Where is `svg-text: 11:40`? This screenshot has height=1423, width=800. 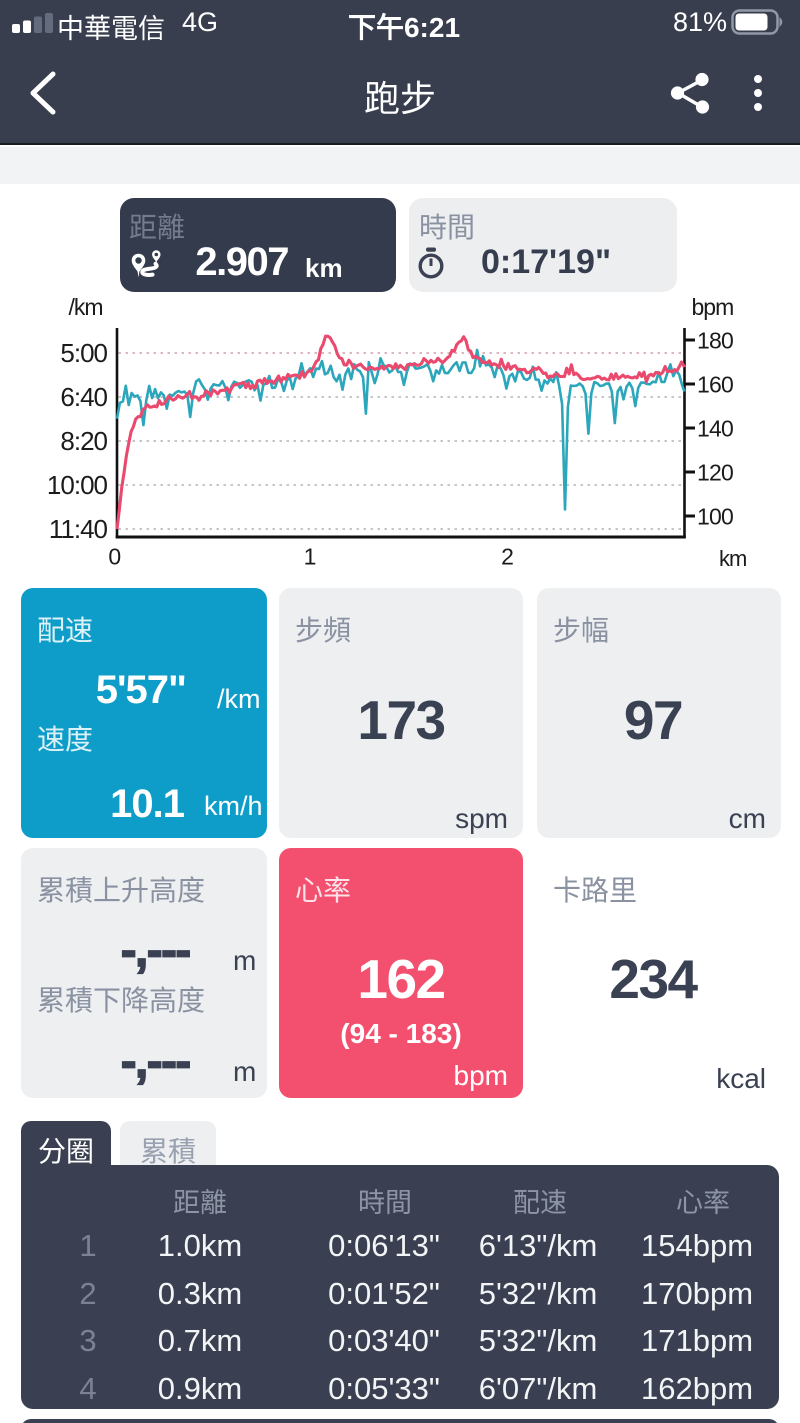
svg-text: 11:40 is located at coordinates (78, 529).